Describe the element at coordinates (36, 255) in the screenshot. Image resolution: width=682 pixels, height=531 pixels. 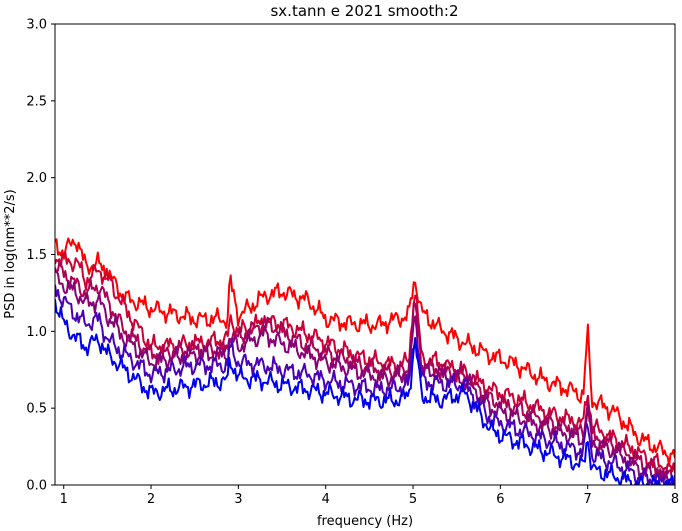
I see `y-tick-label: 1.5` at that location.